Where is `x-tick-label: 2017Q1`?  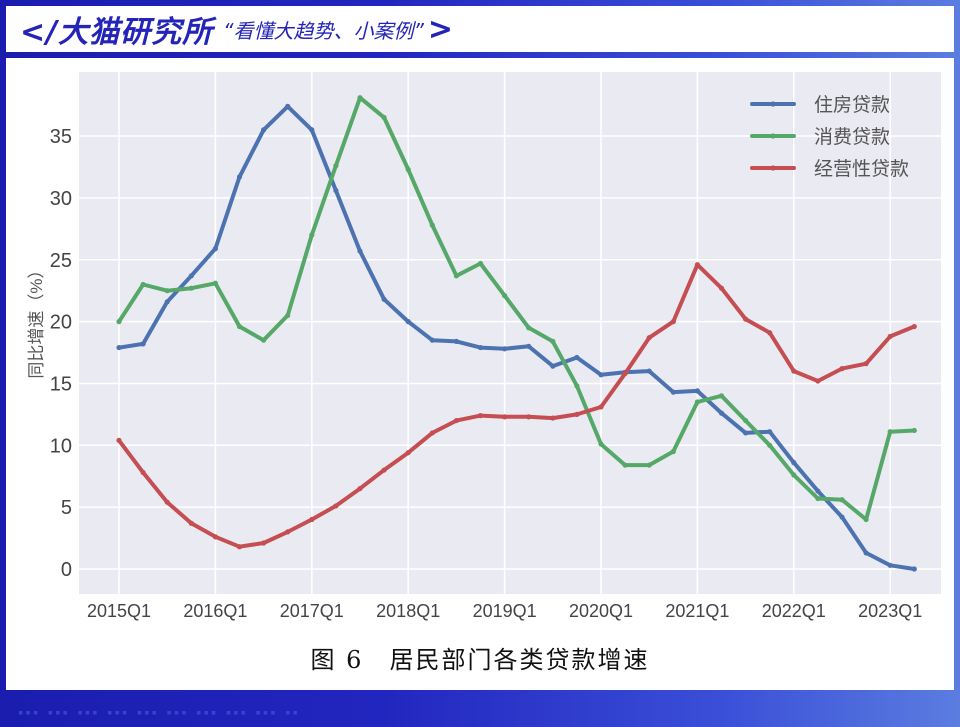
x-tick-label: 2017Q1 is located at coordinates (312, 611).